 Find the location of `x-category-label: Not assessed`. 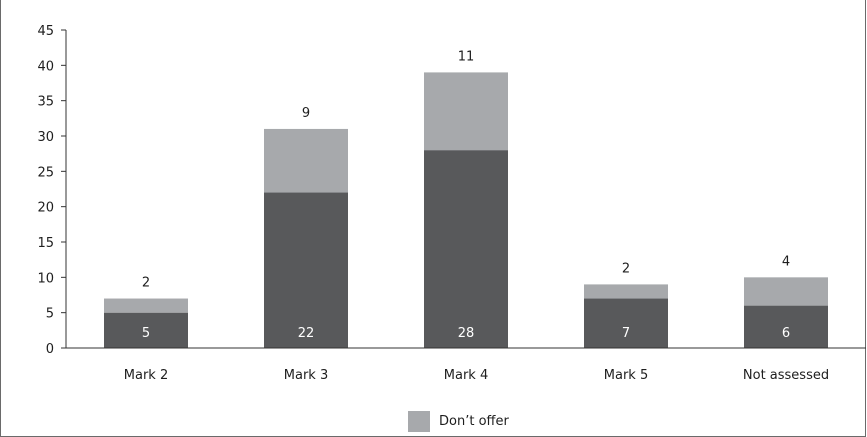

x-category-label: Not assessed is located at coordinates (786, 375).